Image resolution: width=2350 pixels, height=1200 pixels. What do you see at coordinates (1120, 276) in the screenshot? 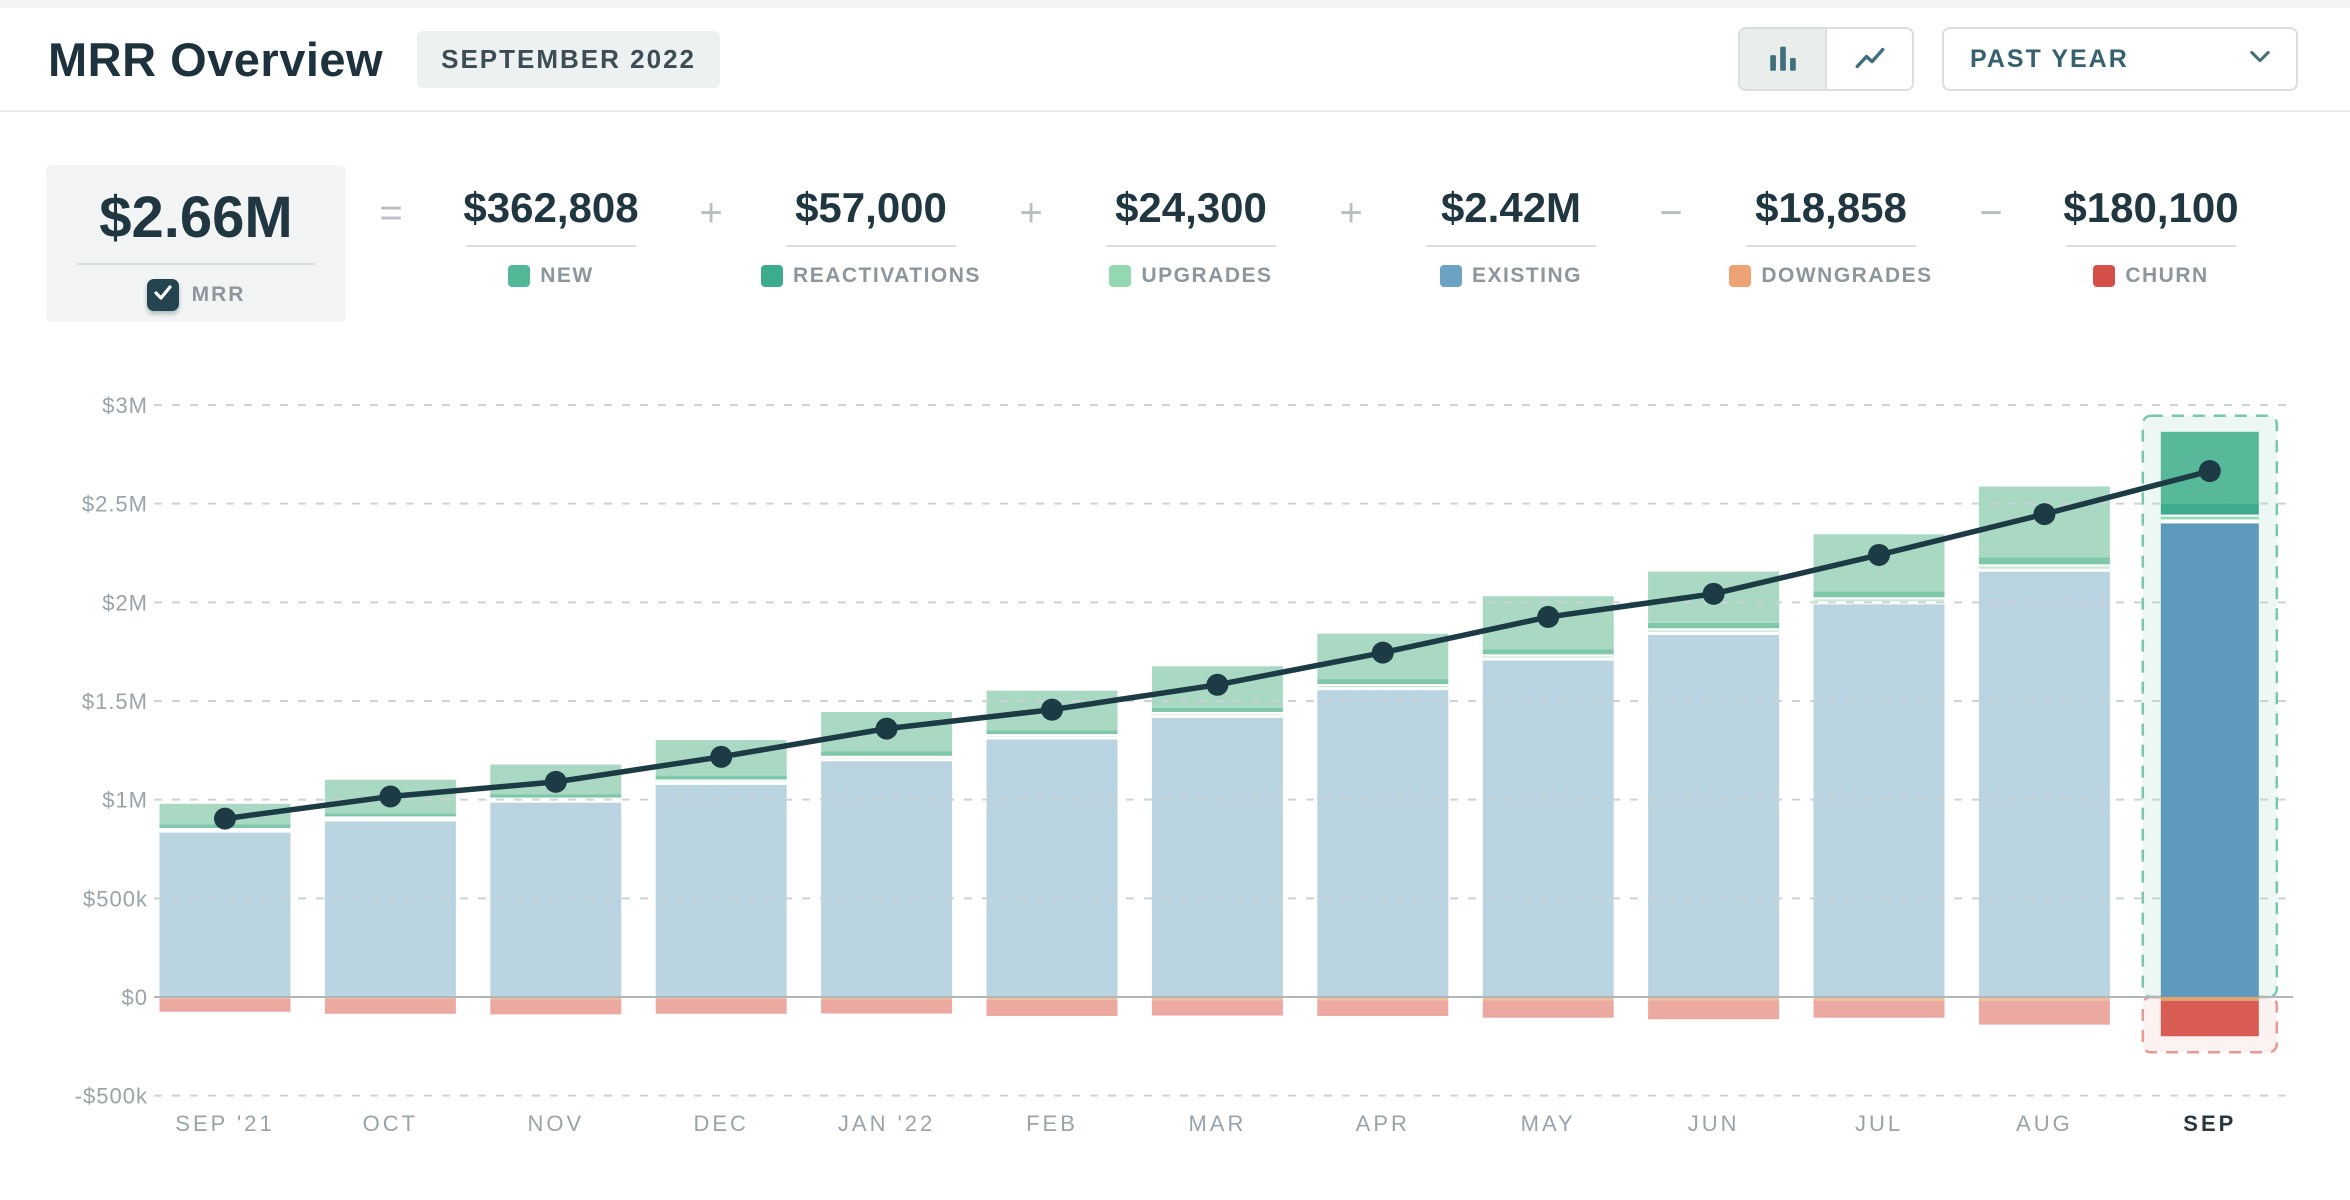
I see `upgrades-swatch` at bounding box center [1120, 276].